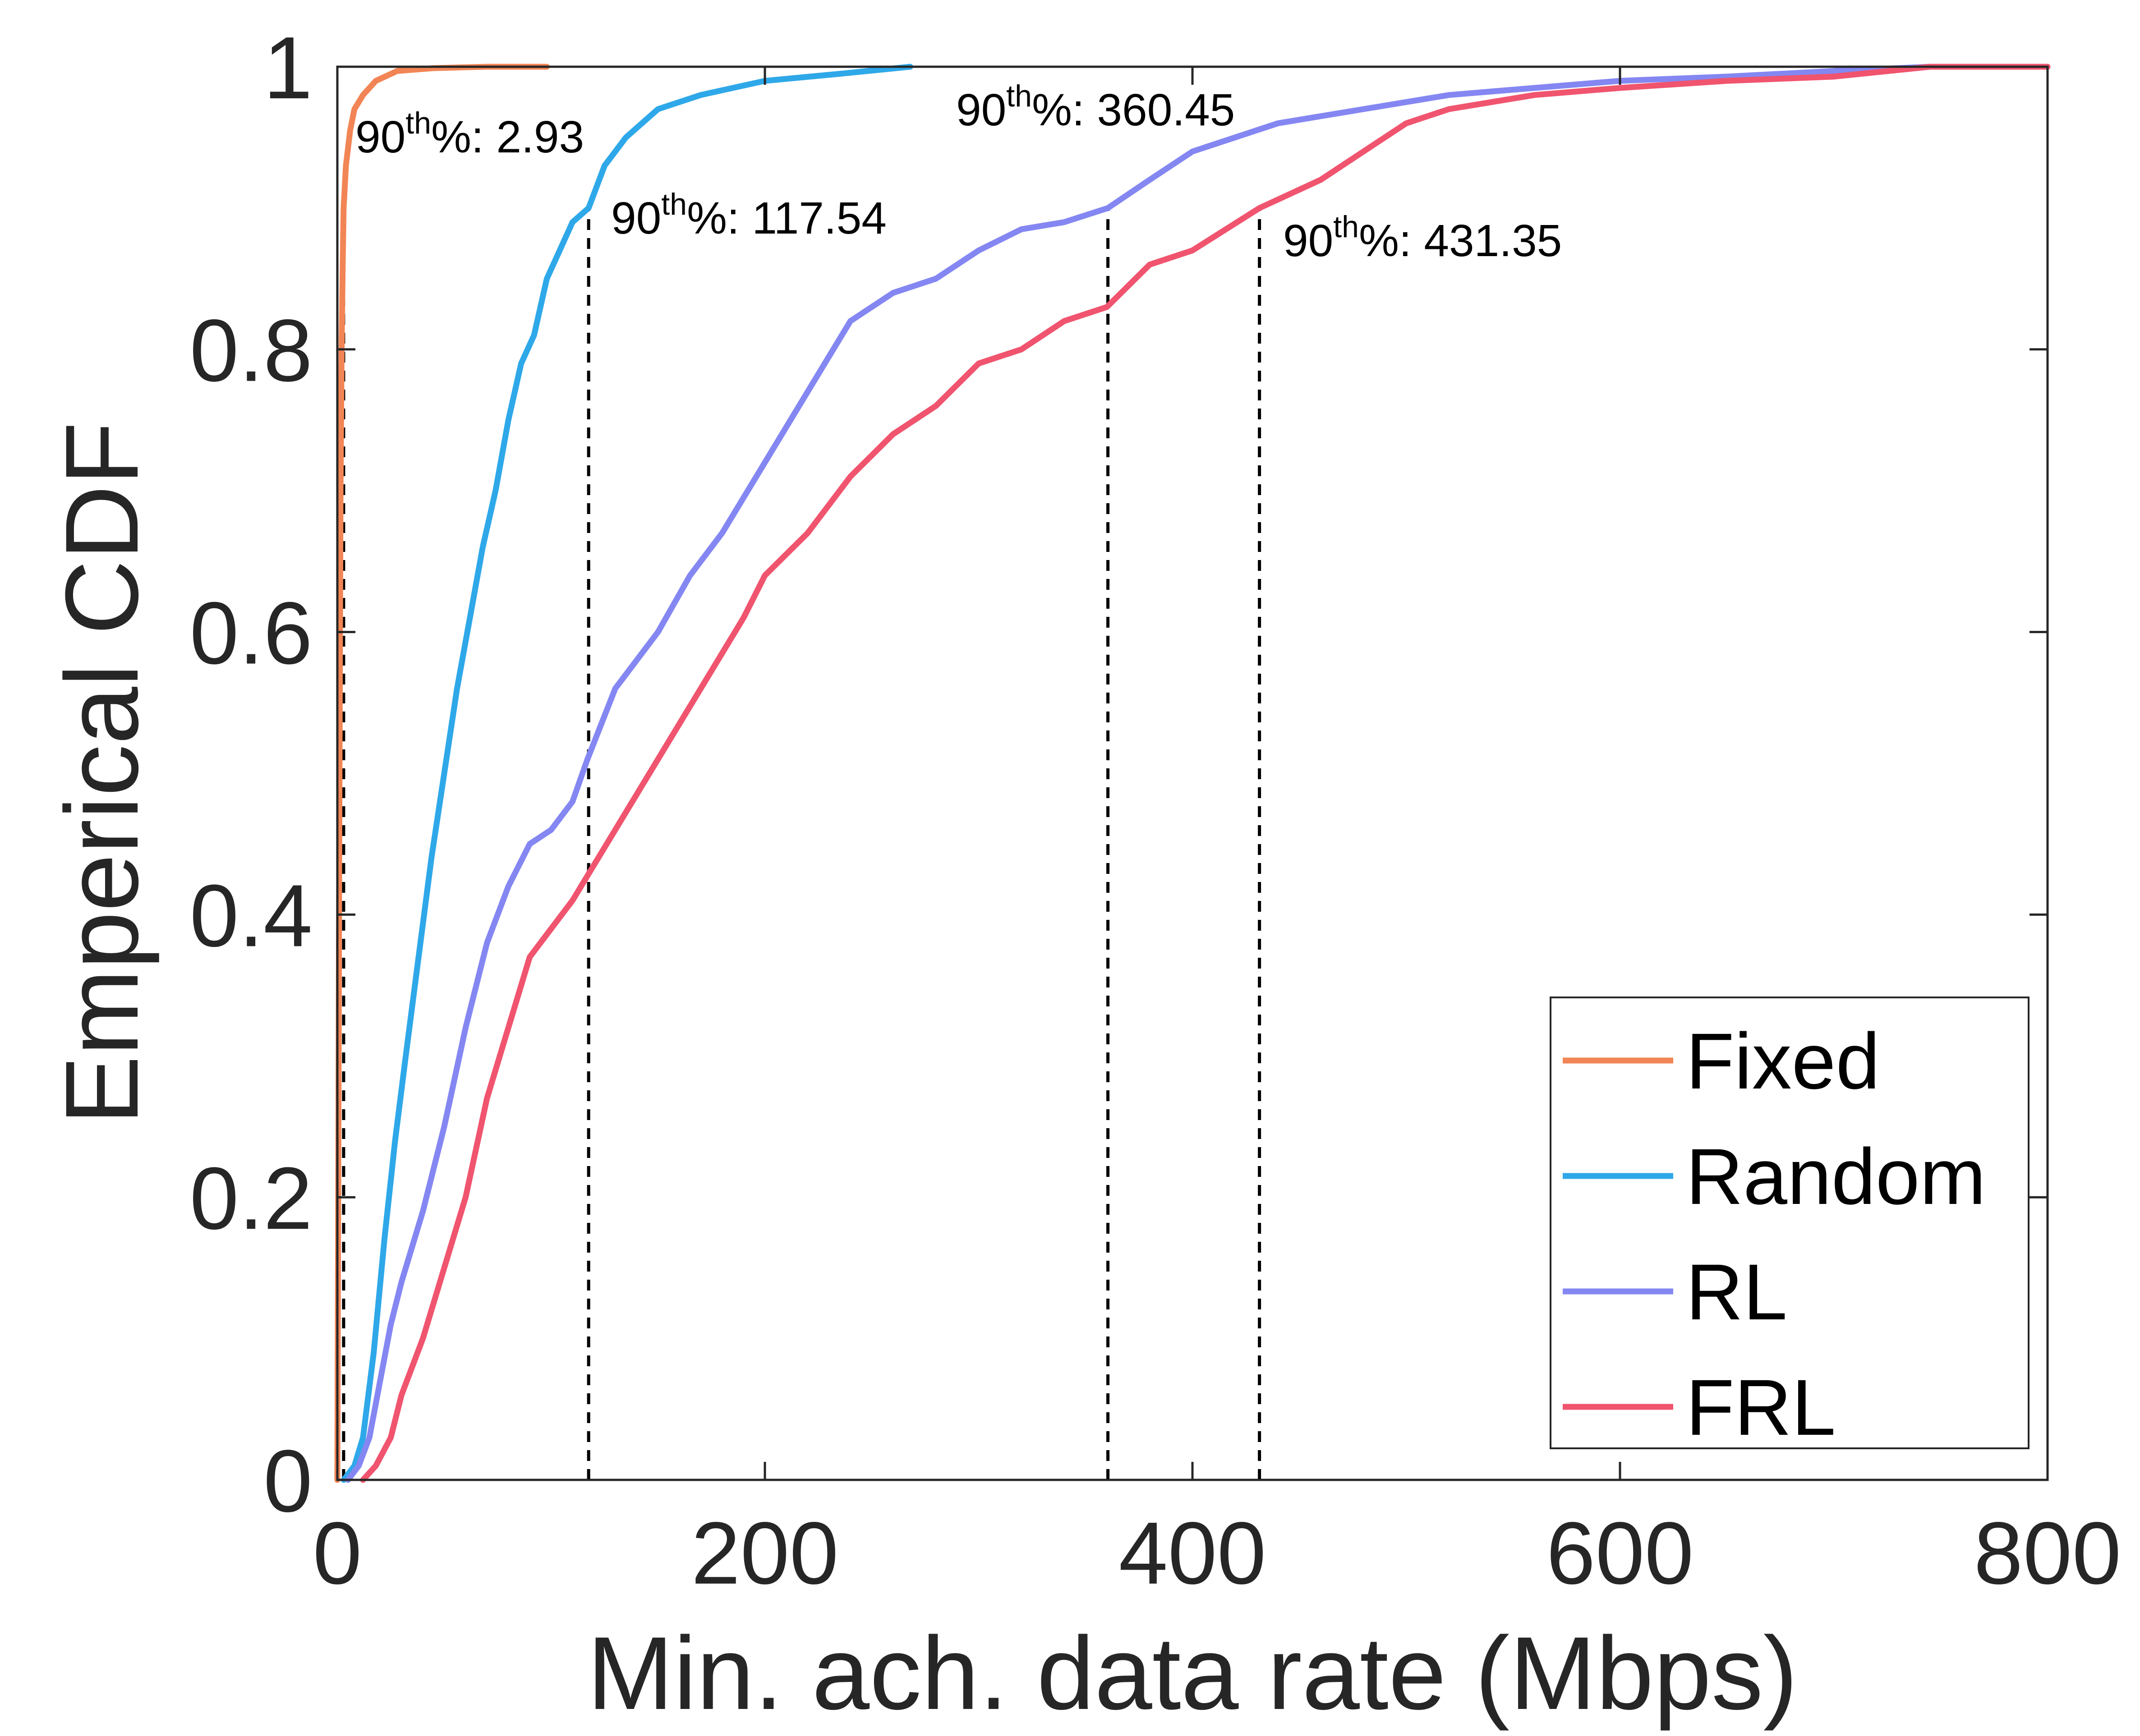 This screenshot has height=1736, width=2140. Describe the element at coordinates (469, 134) in the screenshot. I see `percentile-annotation-fixed: 90th%: 2.93` at that location.